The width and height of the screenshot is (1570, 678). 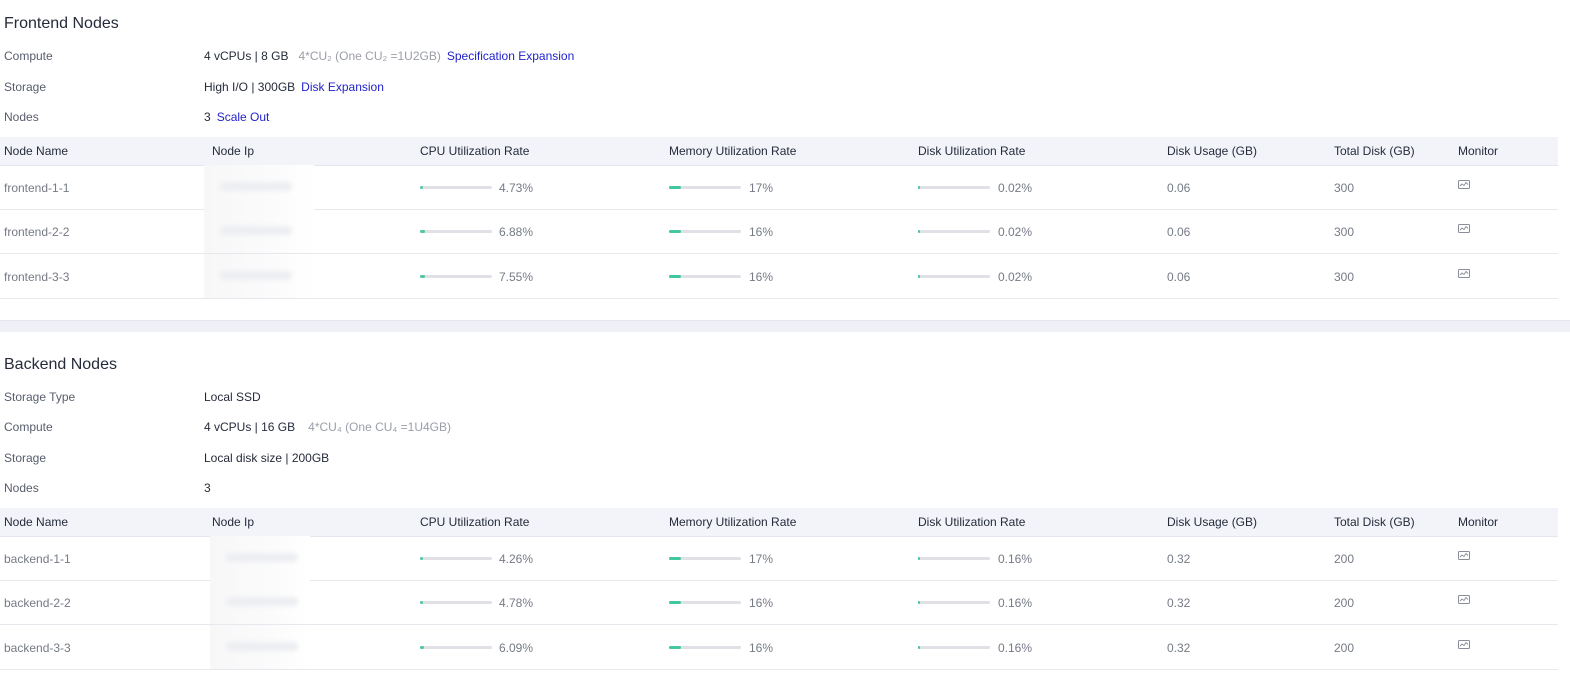 I want to click on cpu-rate: 7.55%, so click(x=516, y=277).